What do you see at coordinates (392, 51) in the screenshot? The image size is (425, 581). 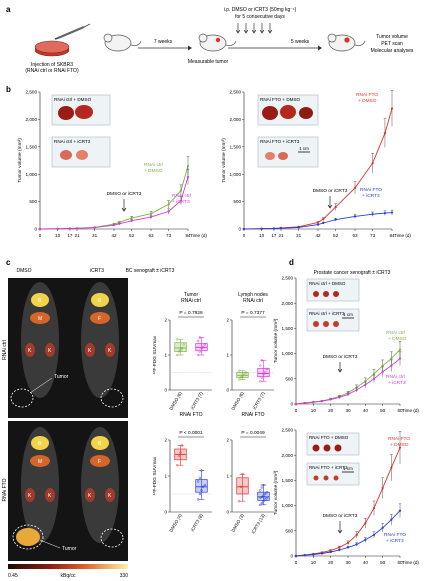 I see `endpoint-3: Molecular analyses` at bounding box center [392, 51].